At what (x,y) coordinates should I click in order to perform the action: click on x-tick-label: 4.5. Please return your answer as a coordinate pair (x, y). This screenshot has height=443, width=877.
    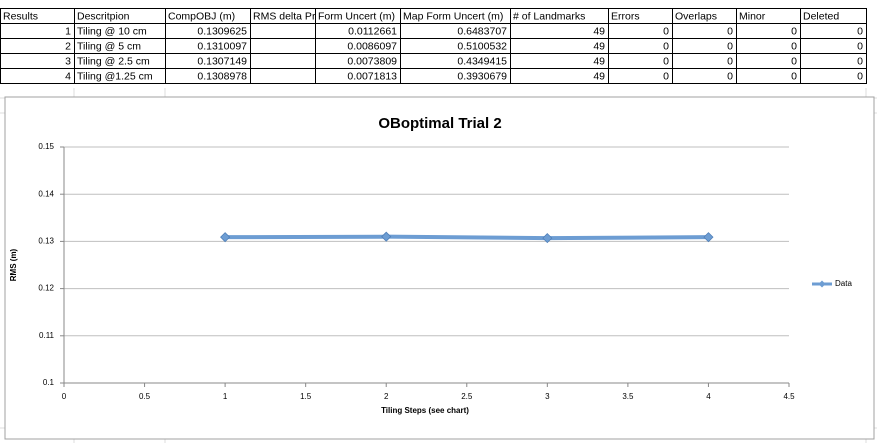
    Looking at the image, I should click on (789, 396).